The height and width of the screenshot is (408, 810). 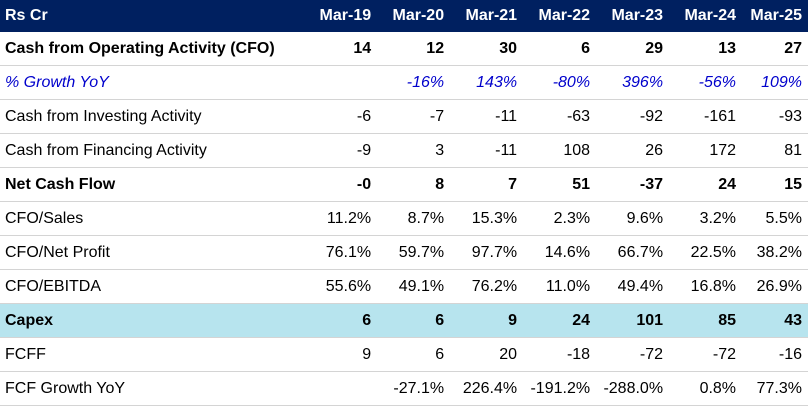 What do you see at coordinates (414, 252) in the screenshot?
I see `table-cell: 59.7%` at bounding box center [414, 252].